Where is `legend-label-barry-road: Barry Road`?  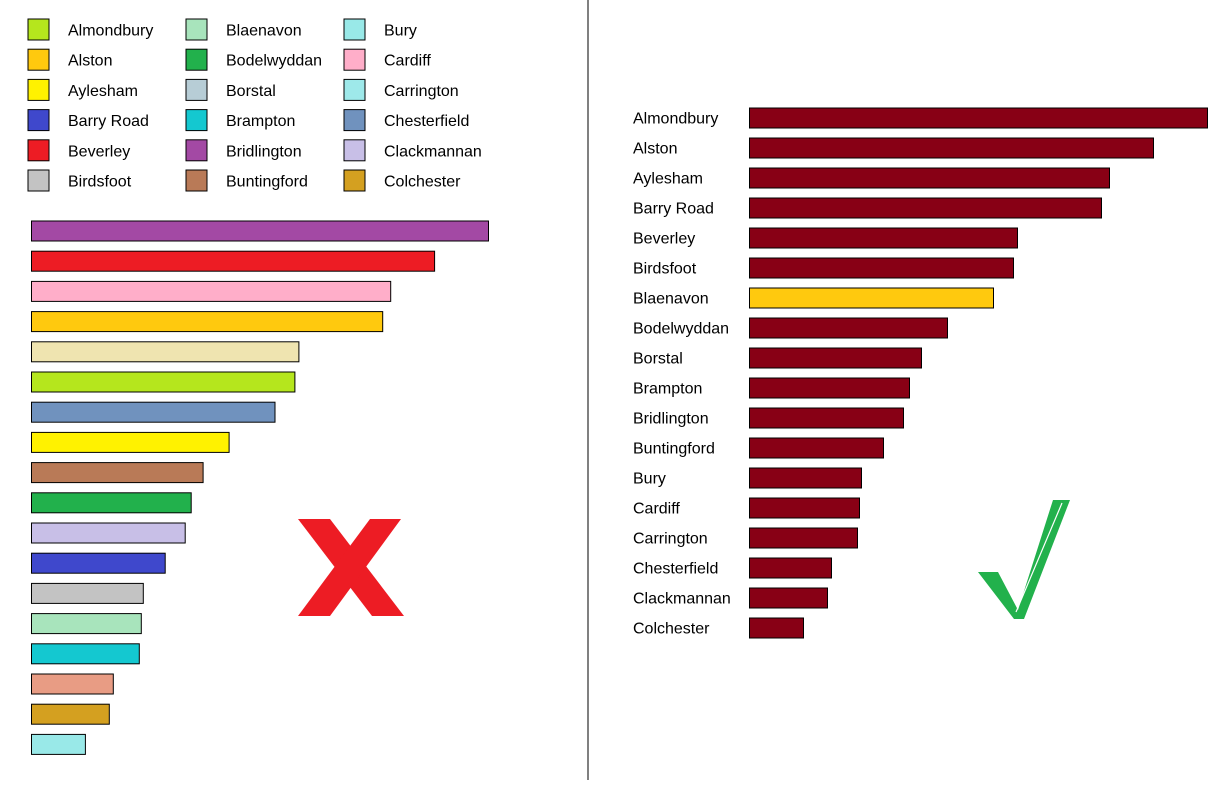
legend-label-barry-road: Barry Road is located at coordinates (108, 121).